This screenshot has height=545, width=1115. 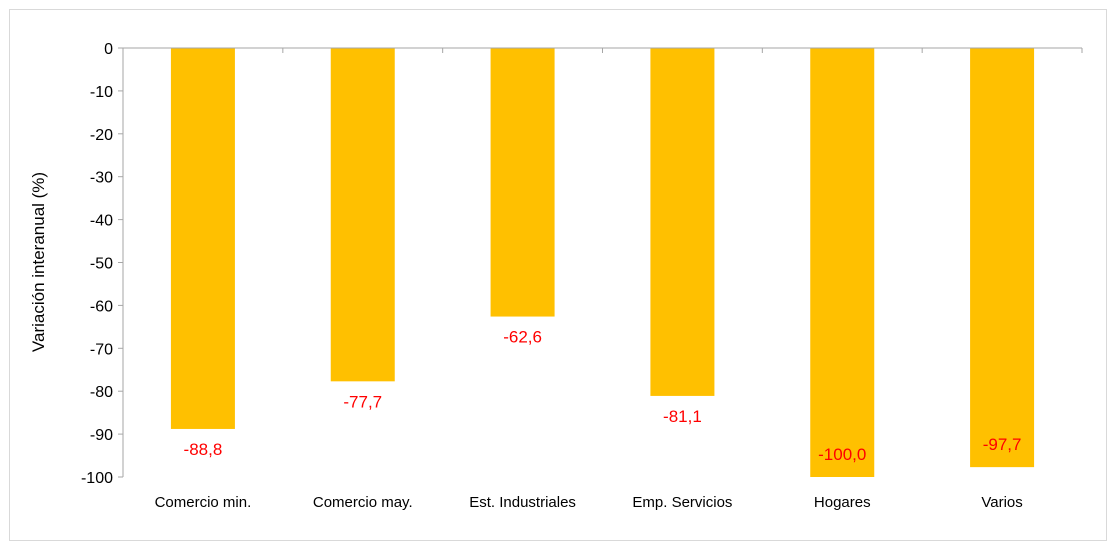 I want to click on y-tick-label: -90, so click(x=101, y=435).